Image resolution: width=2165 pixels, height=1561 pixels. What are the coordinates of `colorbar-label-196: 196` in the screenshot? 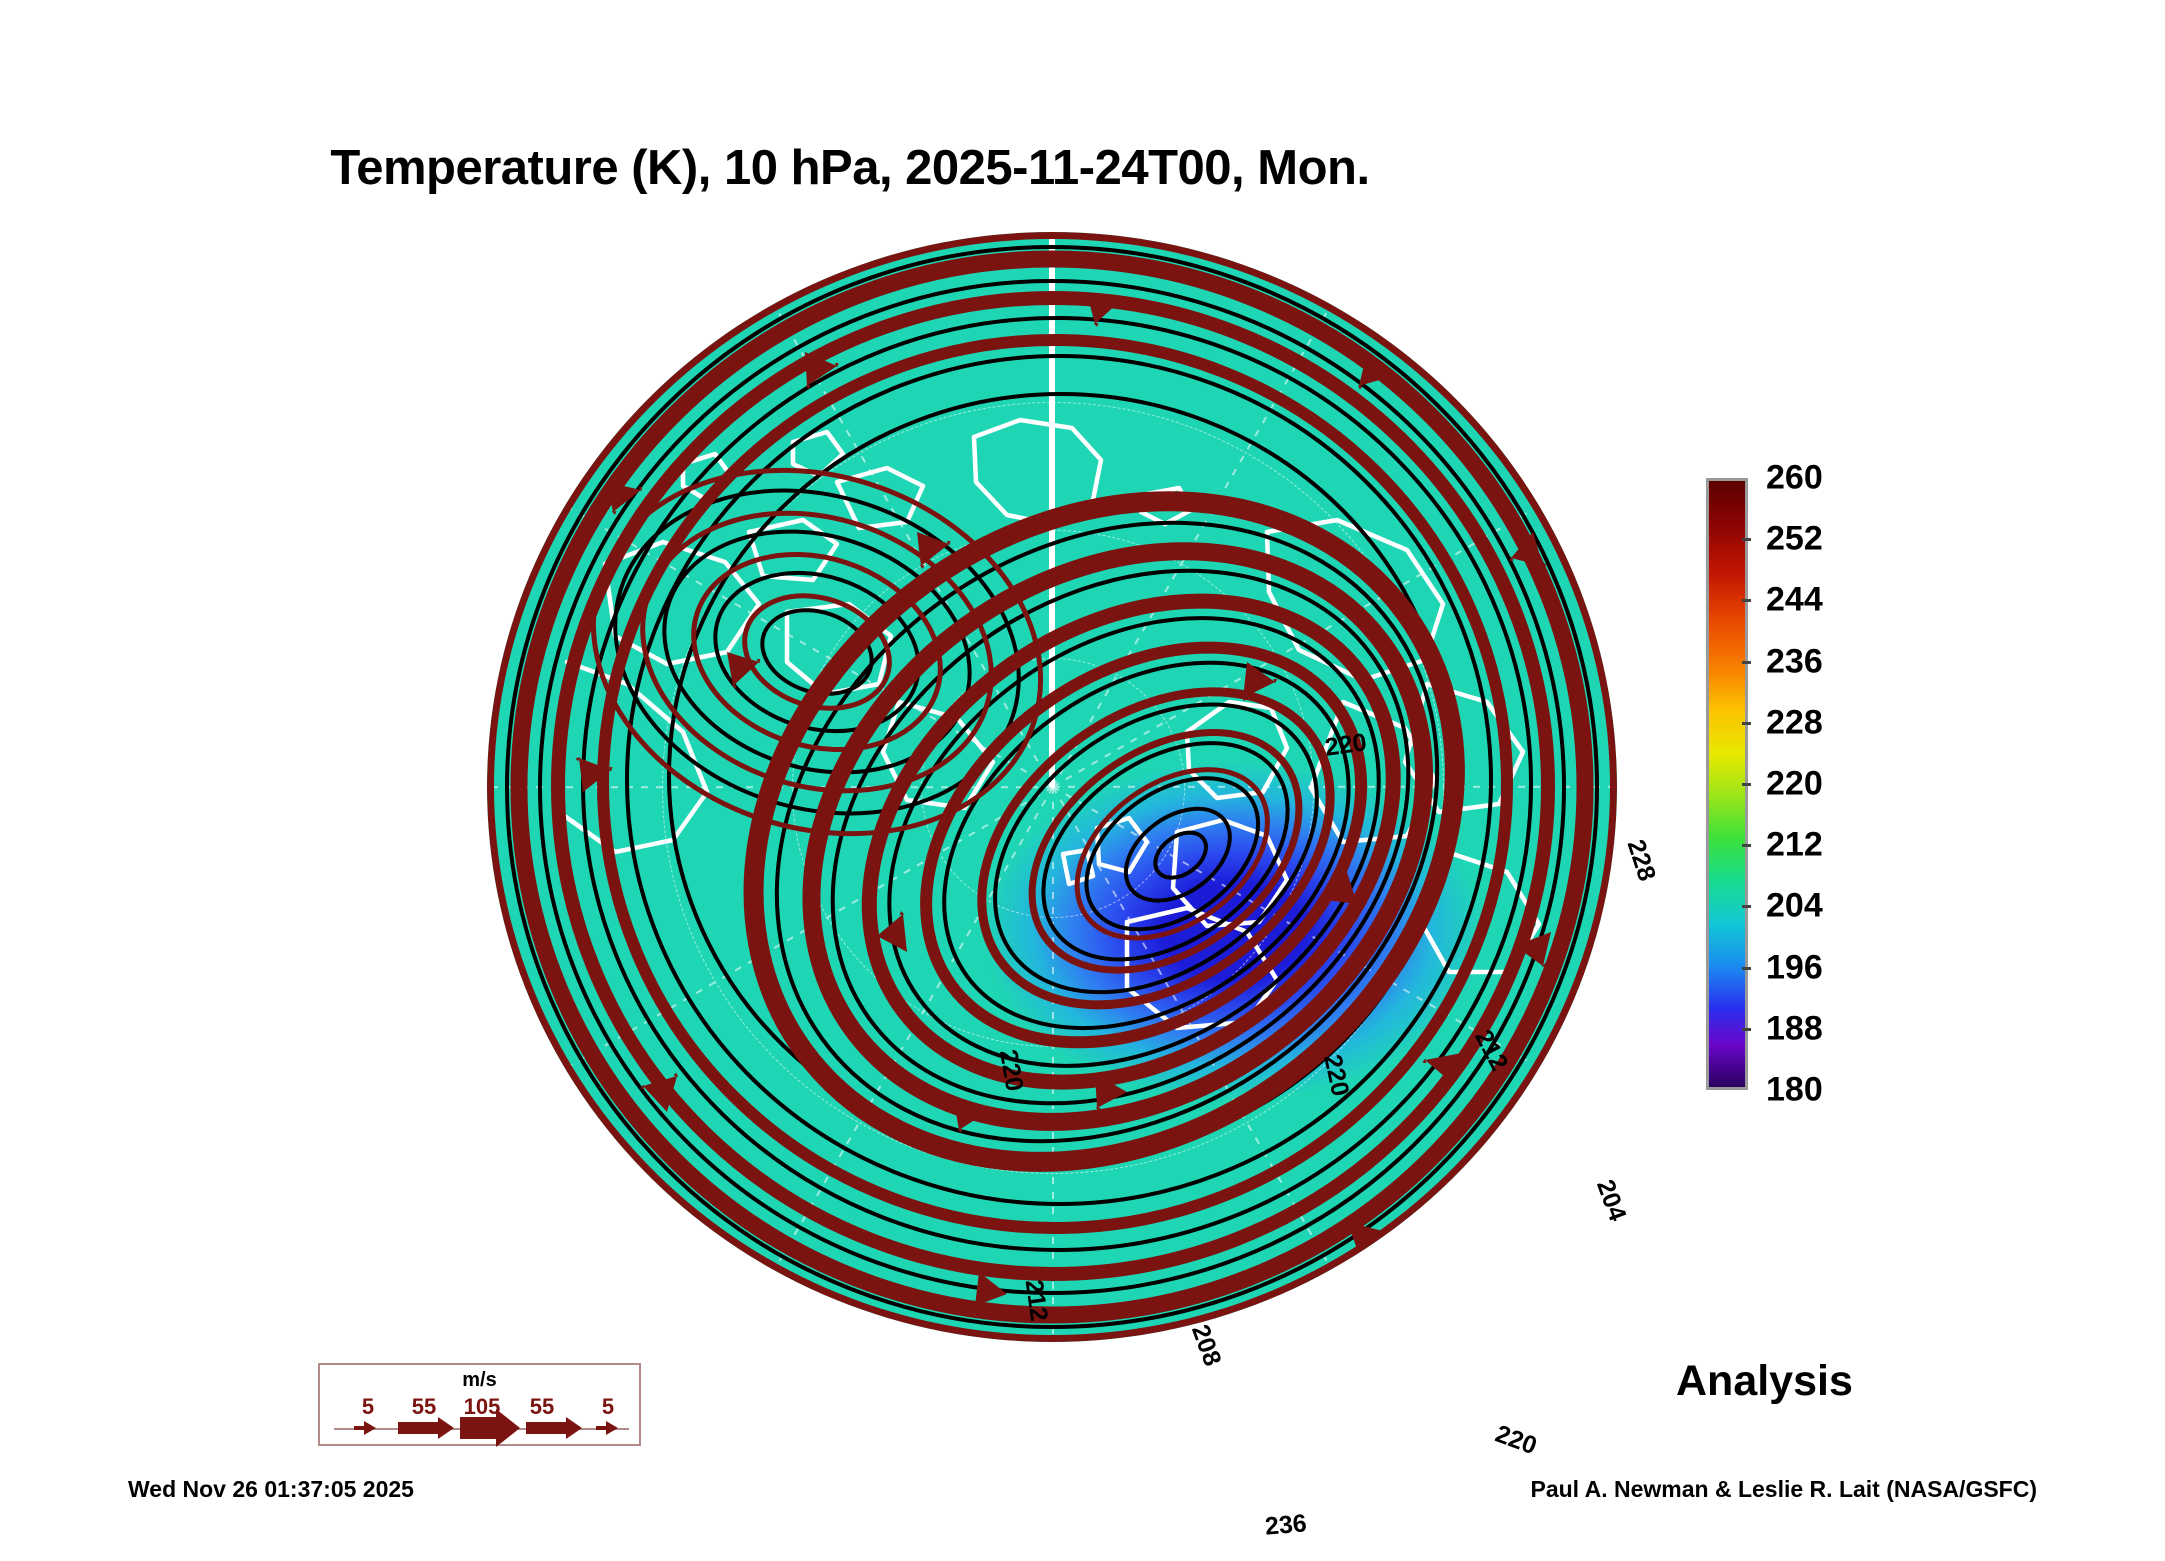 It's located at (1794, 967).